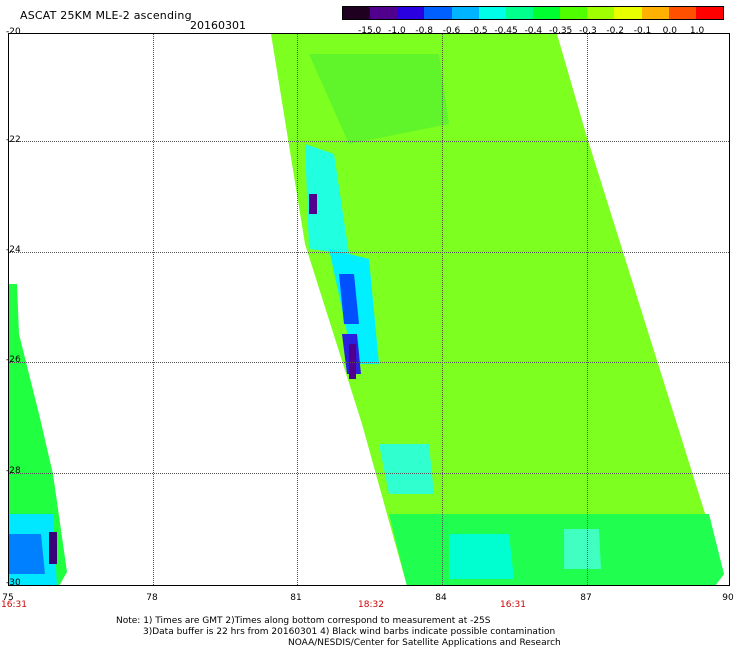 The image size is (740, 650). Describe the element at coordinates (560, 31) in the screenshot. I see `color-scale-label: -0.35` at that location.